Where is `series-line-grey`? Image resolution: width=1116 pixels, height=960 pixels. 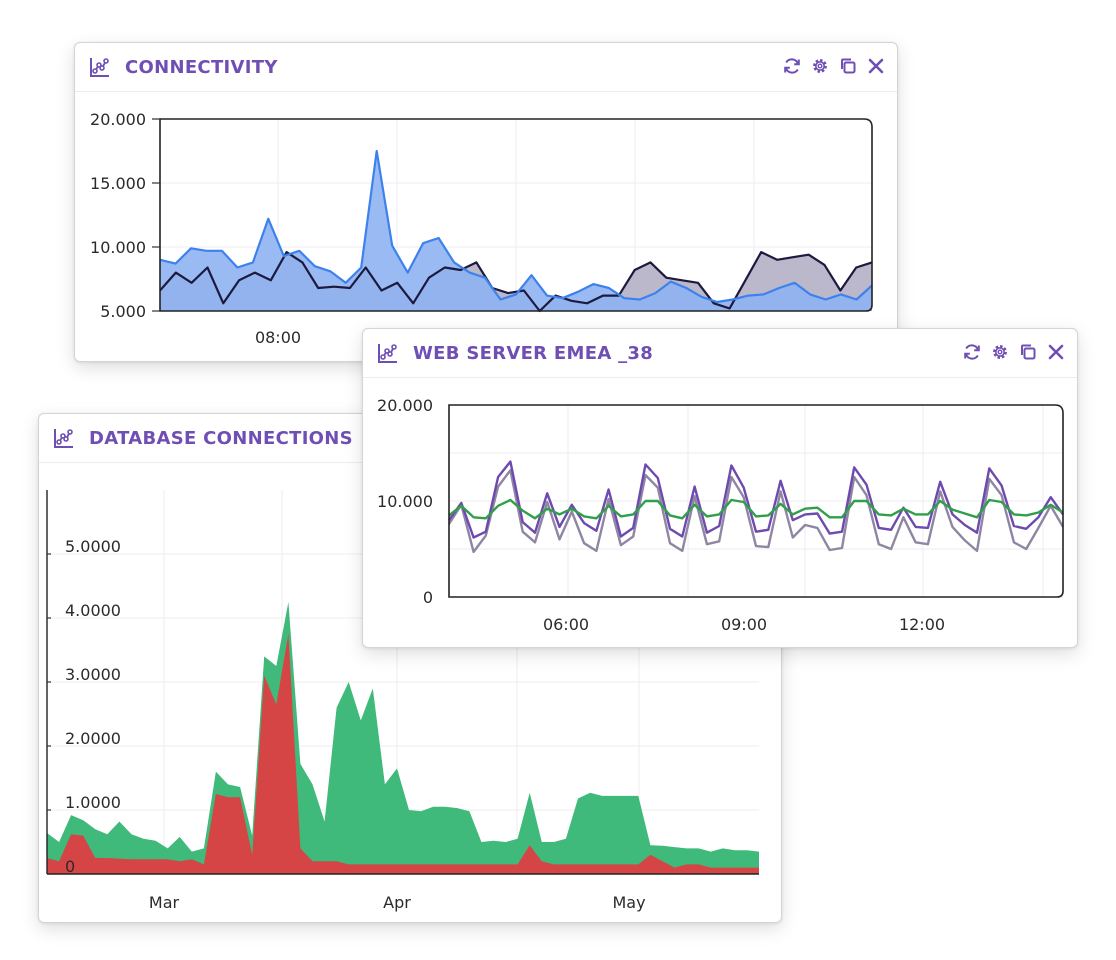
series-line-grey is located at coordinates (756, 511).